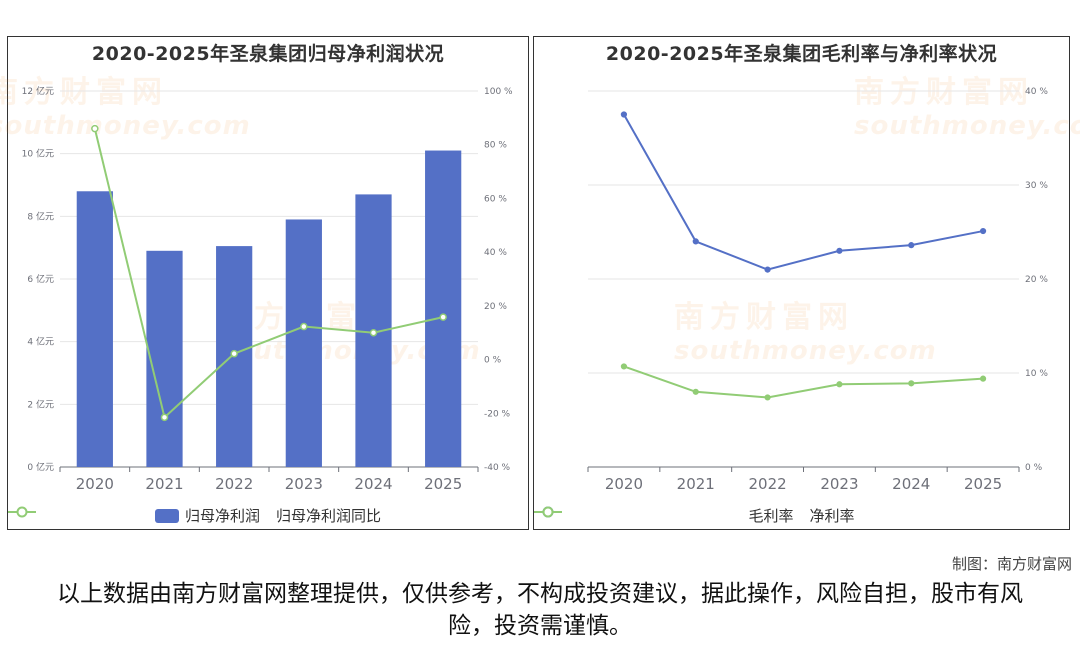 The width and height of the screenshot is (1080, 646). What do you see at coordinates (832, 516) in the screenshot?
I see `legend-label: 净利率` at bounding box center [832, 516].